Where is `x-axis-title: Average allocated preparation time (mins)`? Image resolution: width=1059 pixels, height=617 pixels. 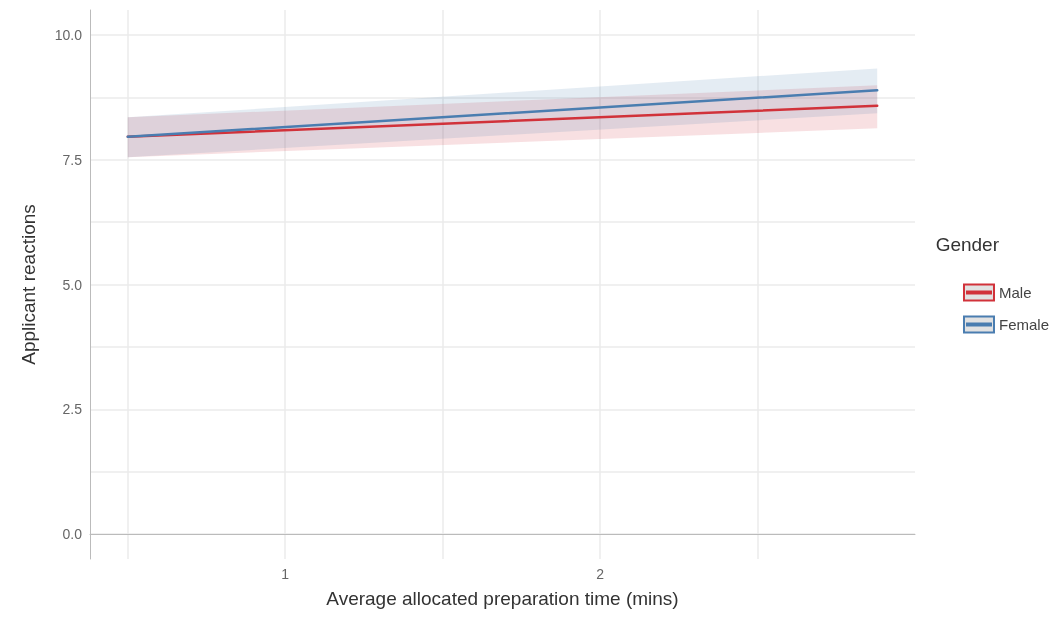 x-axis-title: Average allocated preparation time (mins) is located at coordinates (502, 598).